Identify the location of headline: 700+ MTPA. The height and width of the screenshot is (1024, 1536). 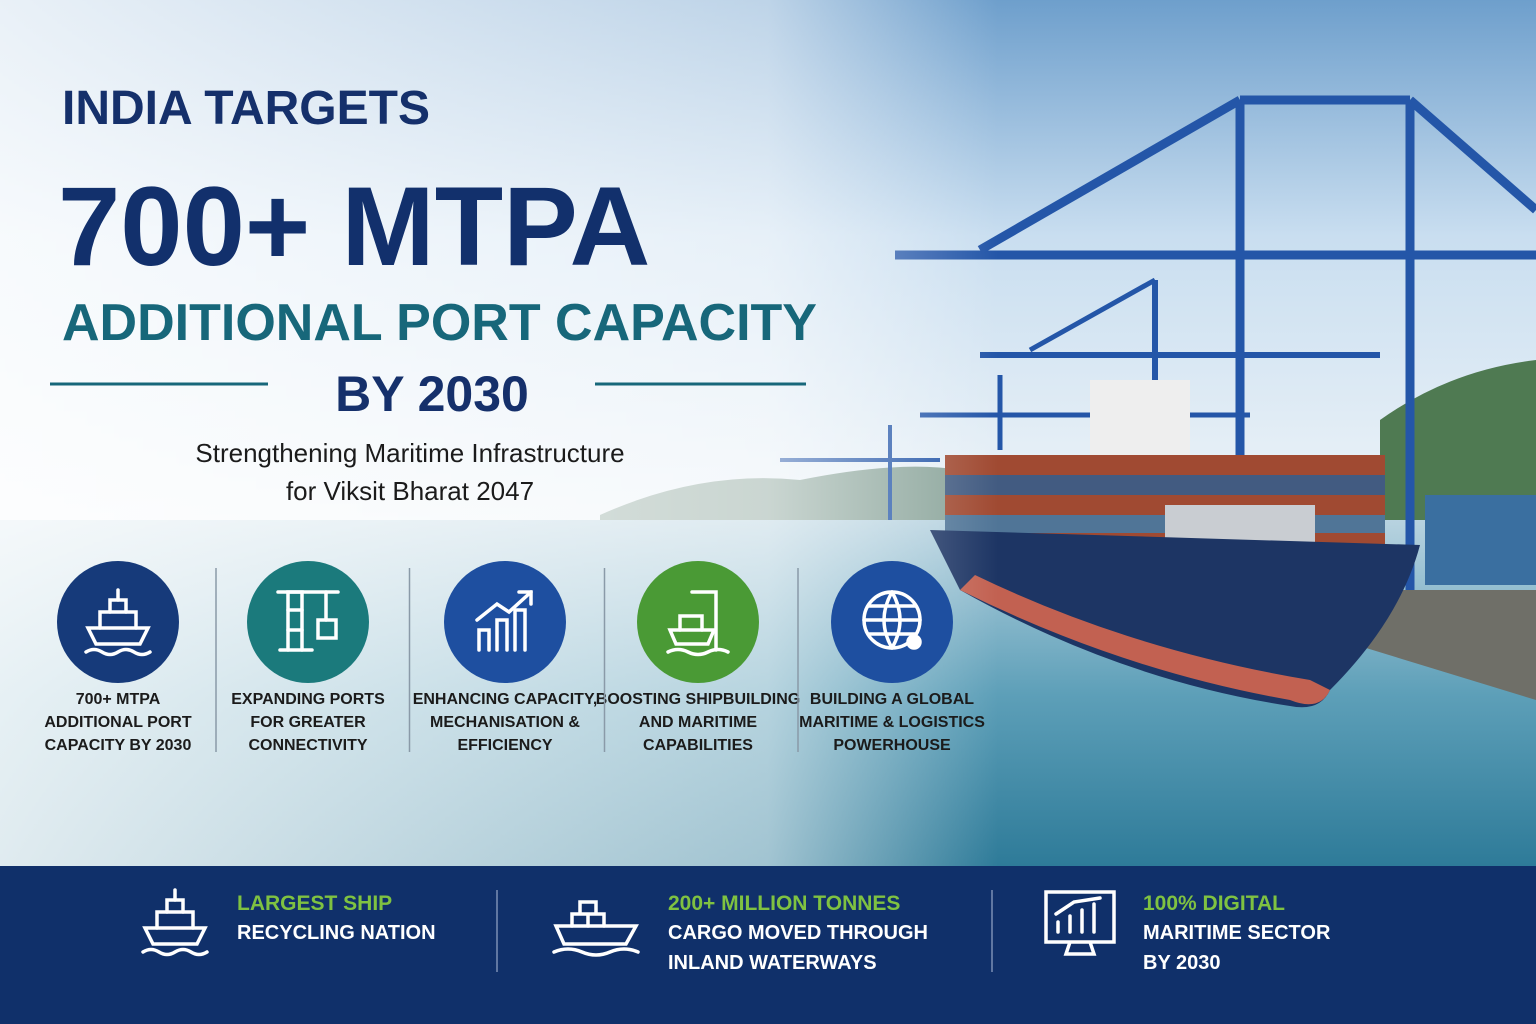
(354, 226).